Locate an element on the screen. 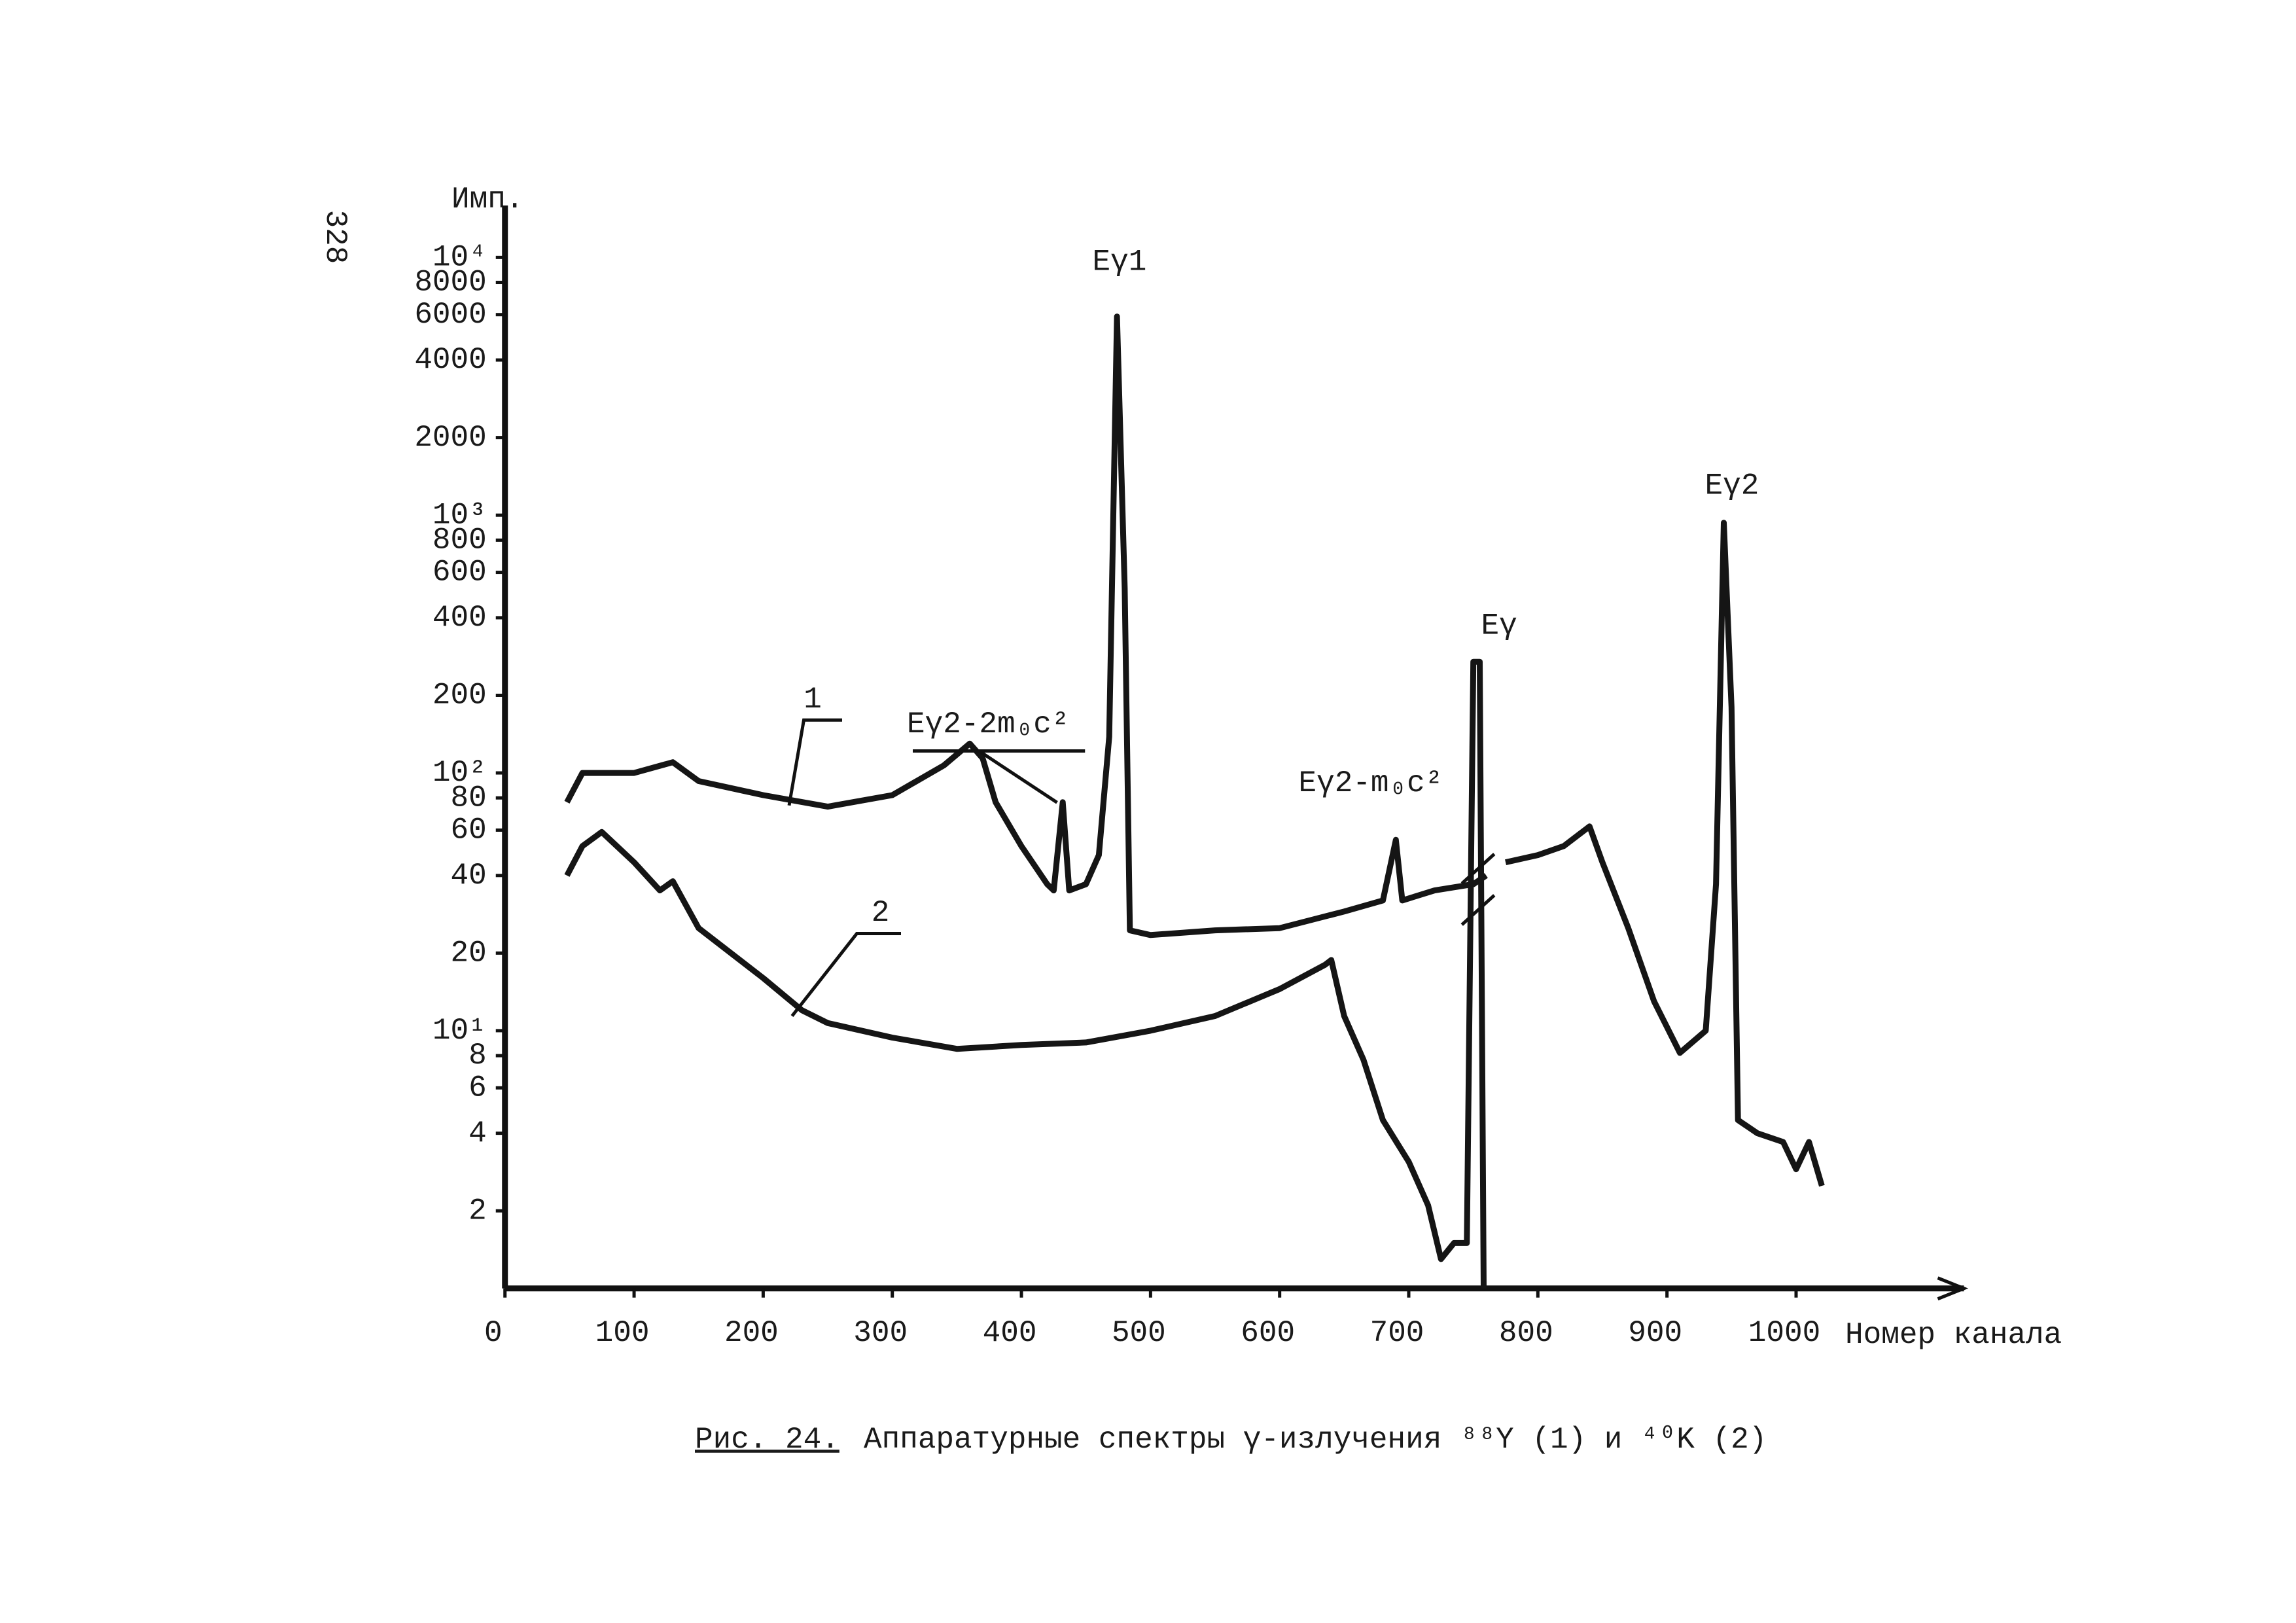 The width and height of the screenshot is (2296, 1623). x-tick-label: 800 is located at coordinates (1526, 1333).